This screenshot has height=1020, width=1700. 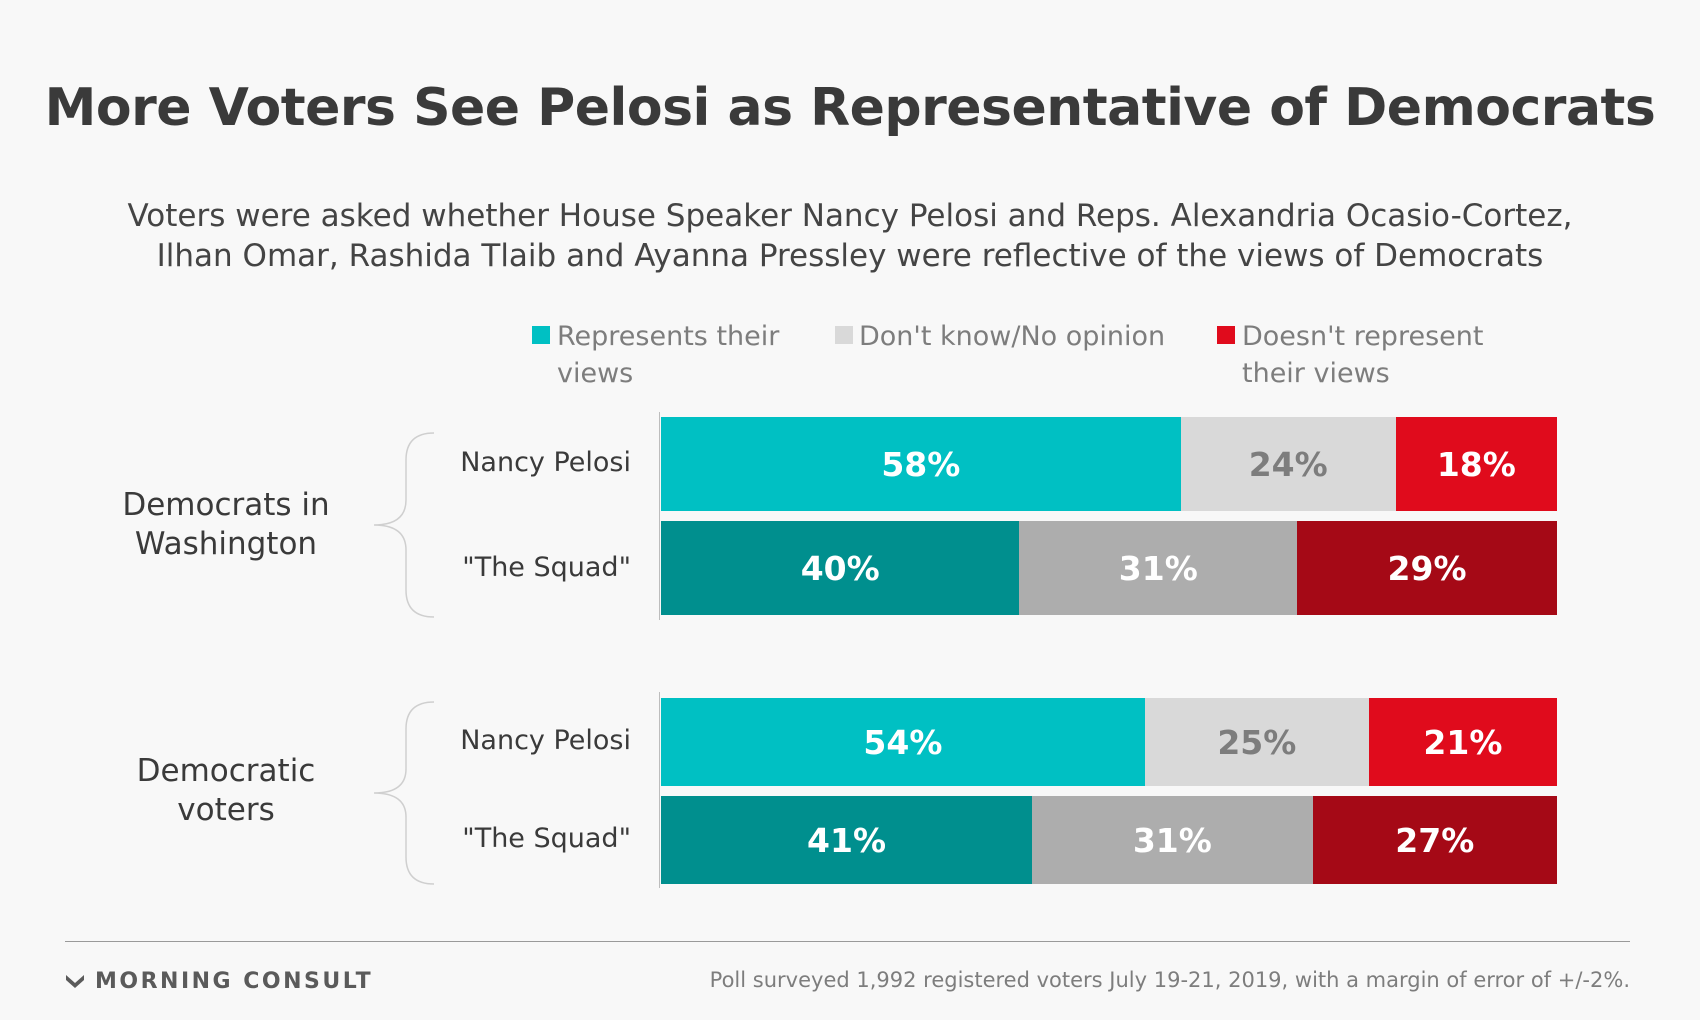 I want to click on group-label-line: Democratic, so click(x=226, y=771).